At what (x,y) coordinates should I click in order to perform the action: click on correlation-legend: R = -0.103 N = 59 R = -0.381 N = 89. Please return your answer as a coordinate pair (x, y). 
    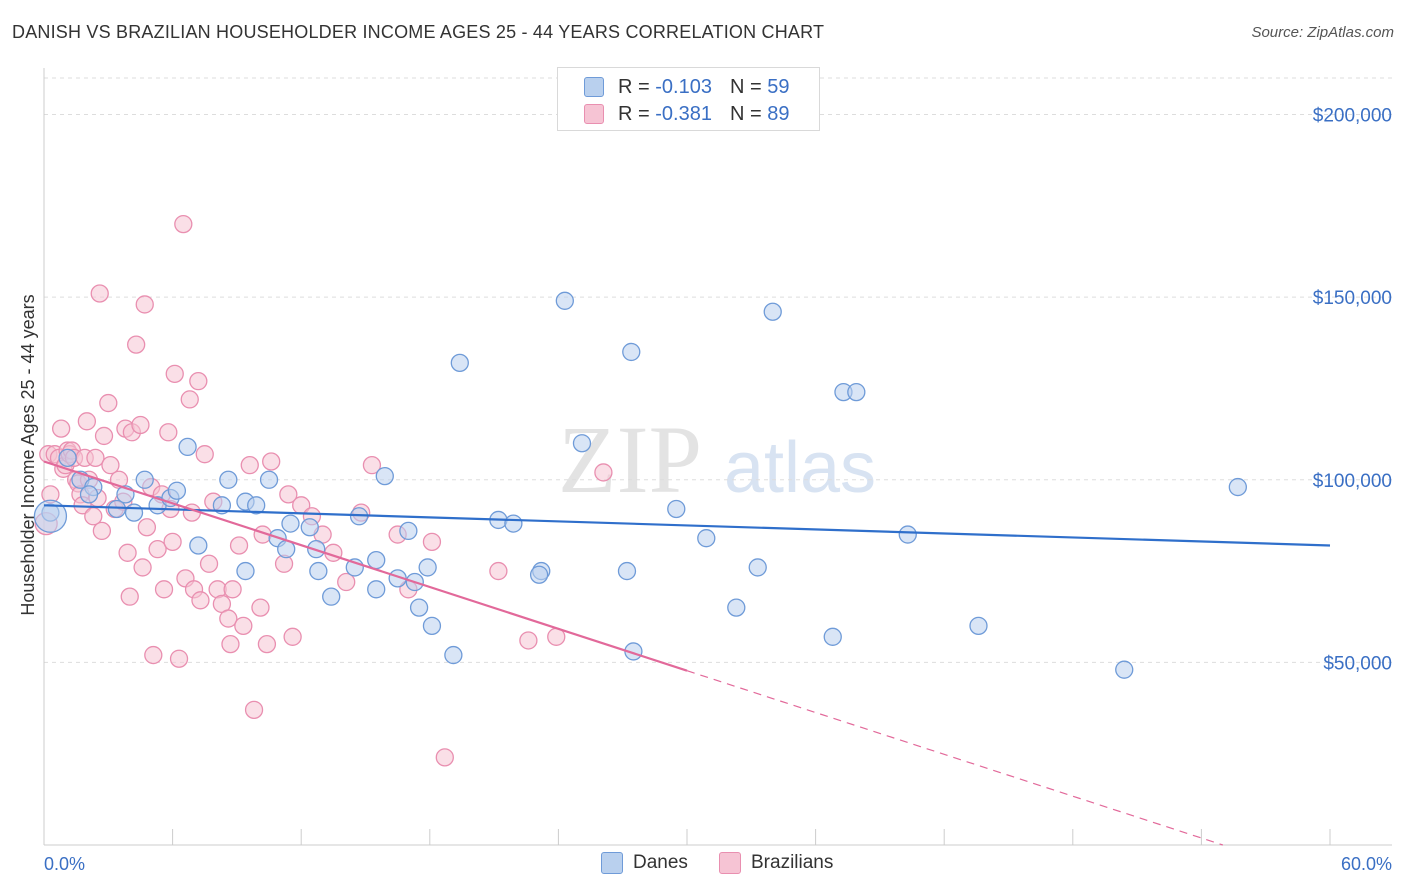
    Looking at the image, I should click on (688, 99).